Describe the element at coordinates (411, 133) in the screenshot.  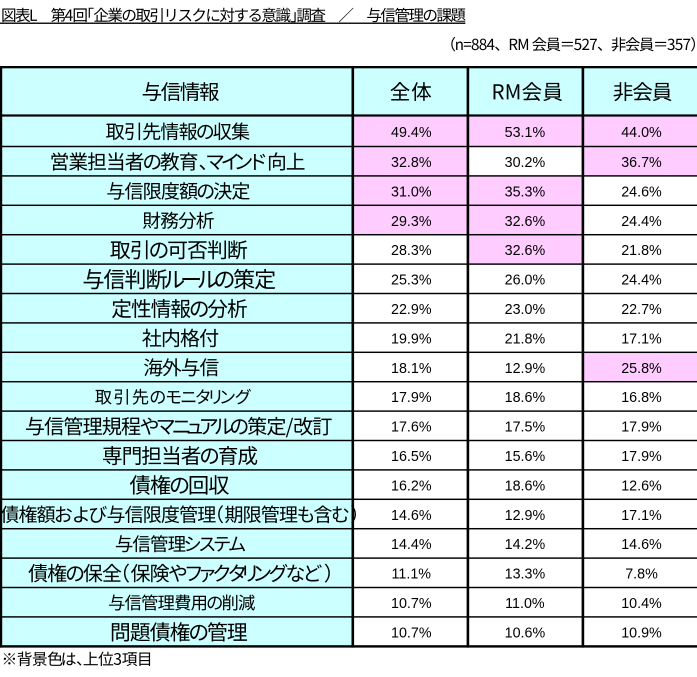
I see `svg-text: 49.4%` at that location.